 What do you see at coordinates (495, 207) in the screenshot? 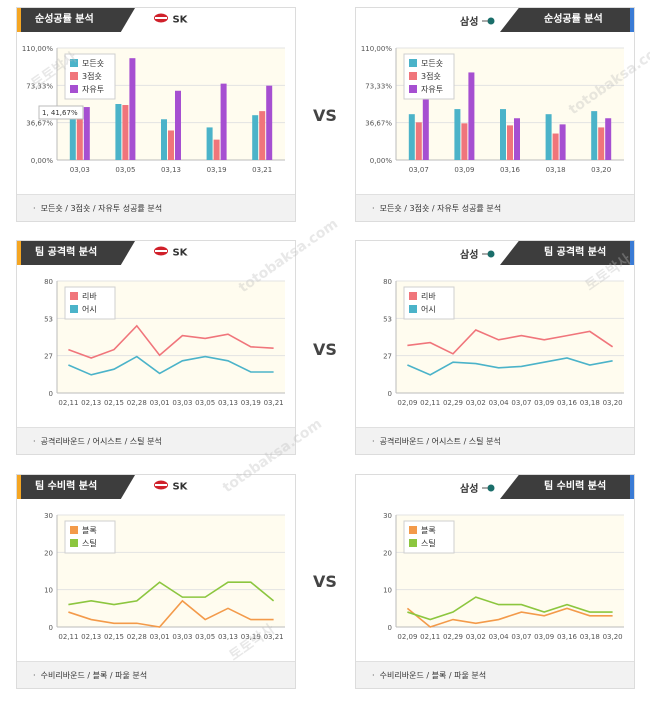
I see `samsung-shooting-footer: · 모든숏 / 3점숏 / 자유투 성공률 분석` at bounding box center [495, 207].